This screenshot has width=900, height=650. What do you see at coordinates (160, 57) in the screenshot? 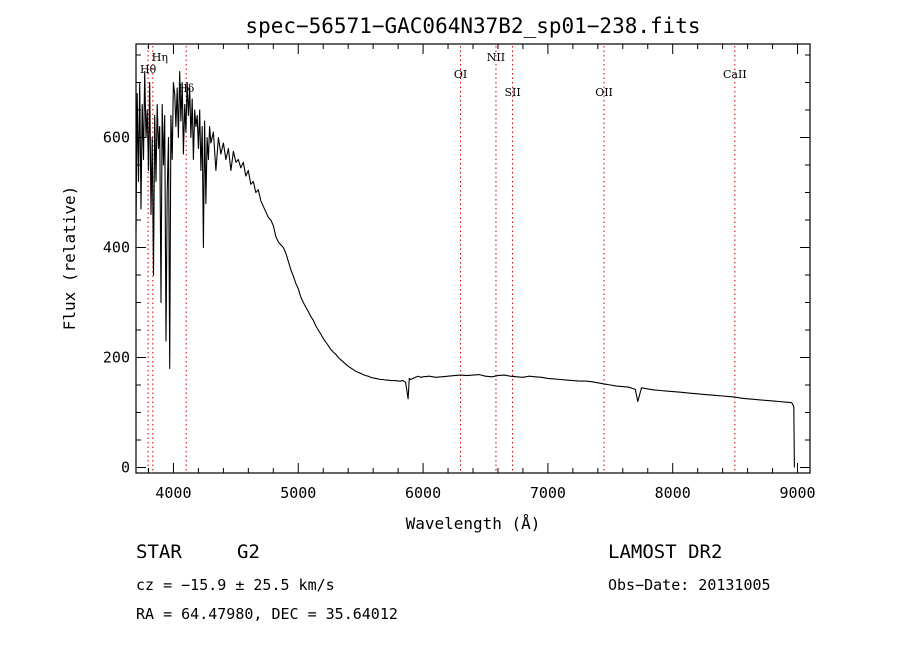
I see `line-marker-label: Hη` at bounding box center [160, 57].